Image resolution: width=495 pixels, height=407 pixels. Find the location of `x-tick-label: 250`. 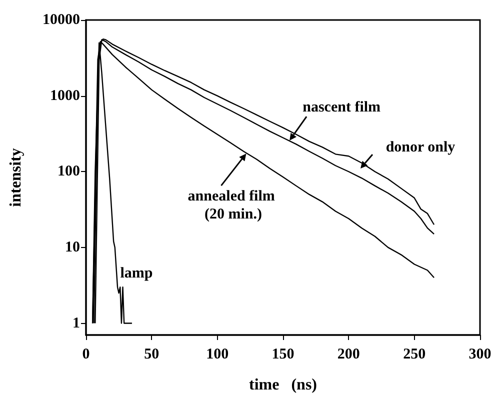

x-tick-label: 250 is located at coordinates (414, 354).